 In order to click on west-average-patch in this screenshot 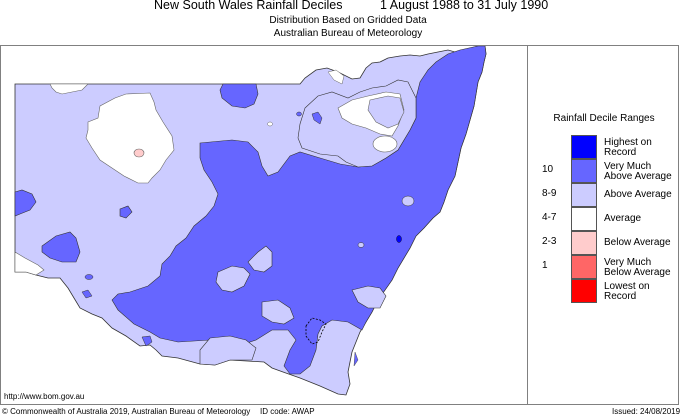, I will do `click(130, 138)`.